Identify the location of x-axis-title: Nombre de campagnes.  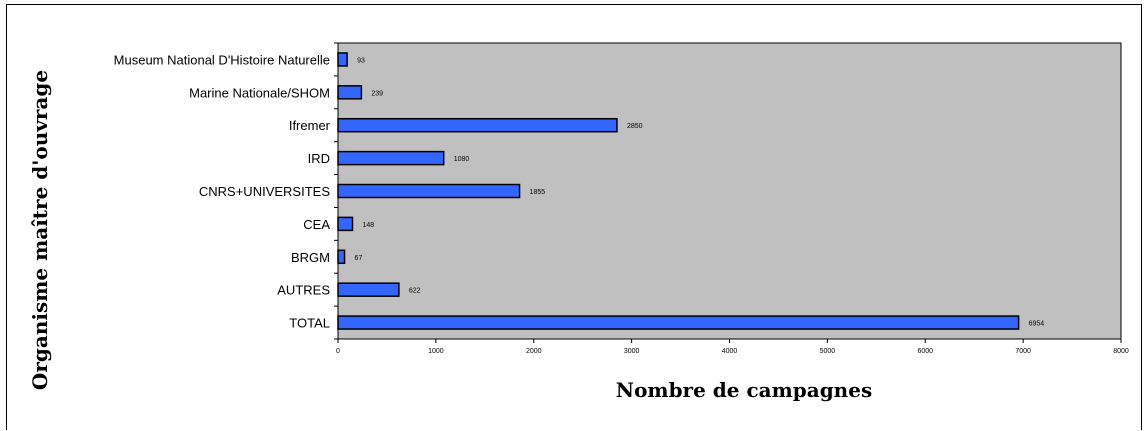
(744, 390).